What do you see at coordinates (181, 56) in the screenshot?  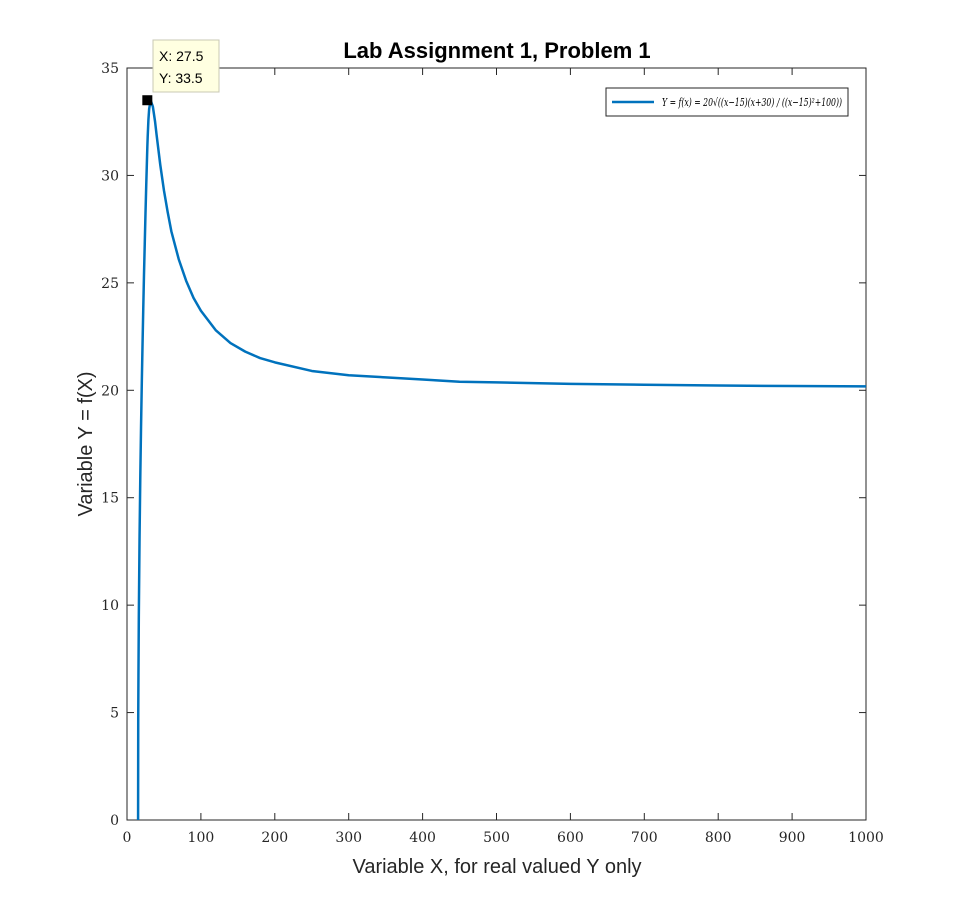 I see `datatip-x: X: 27.5` at bounding box center [181, 56].